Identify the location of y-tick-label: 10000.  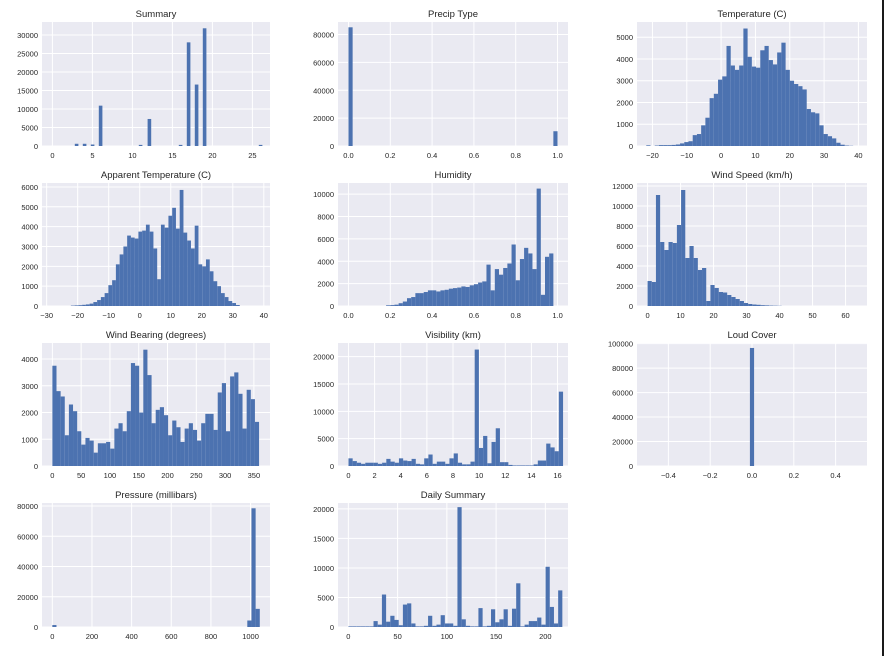
(323, 411).